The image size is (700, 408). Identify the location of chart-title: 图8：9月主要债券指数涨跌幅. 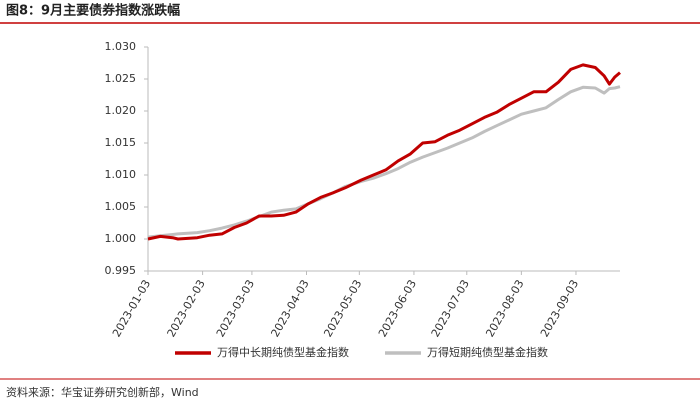
(93, 11).